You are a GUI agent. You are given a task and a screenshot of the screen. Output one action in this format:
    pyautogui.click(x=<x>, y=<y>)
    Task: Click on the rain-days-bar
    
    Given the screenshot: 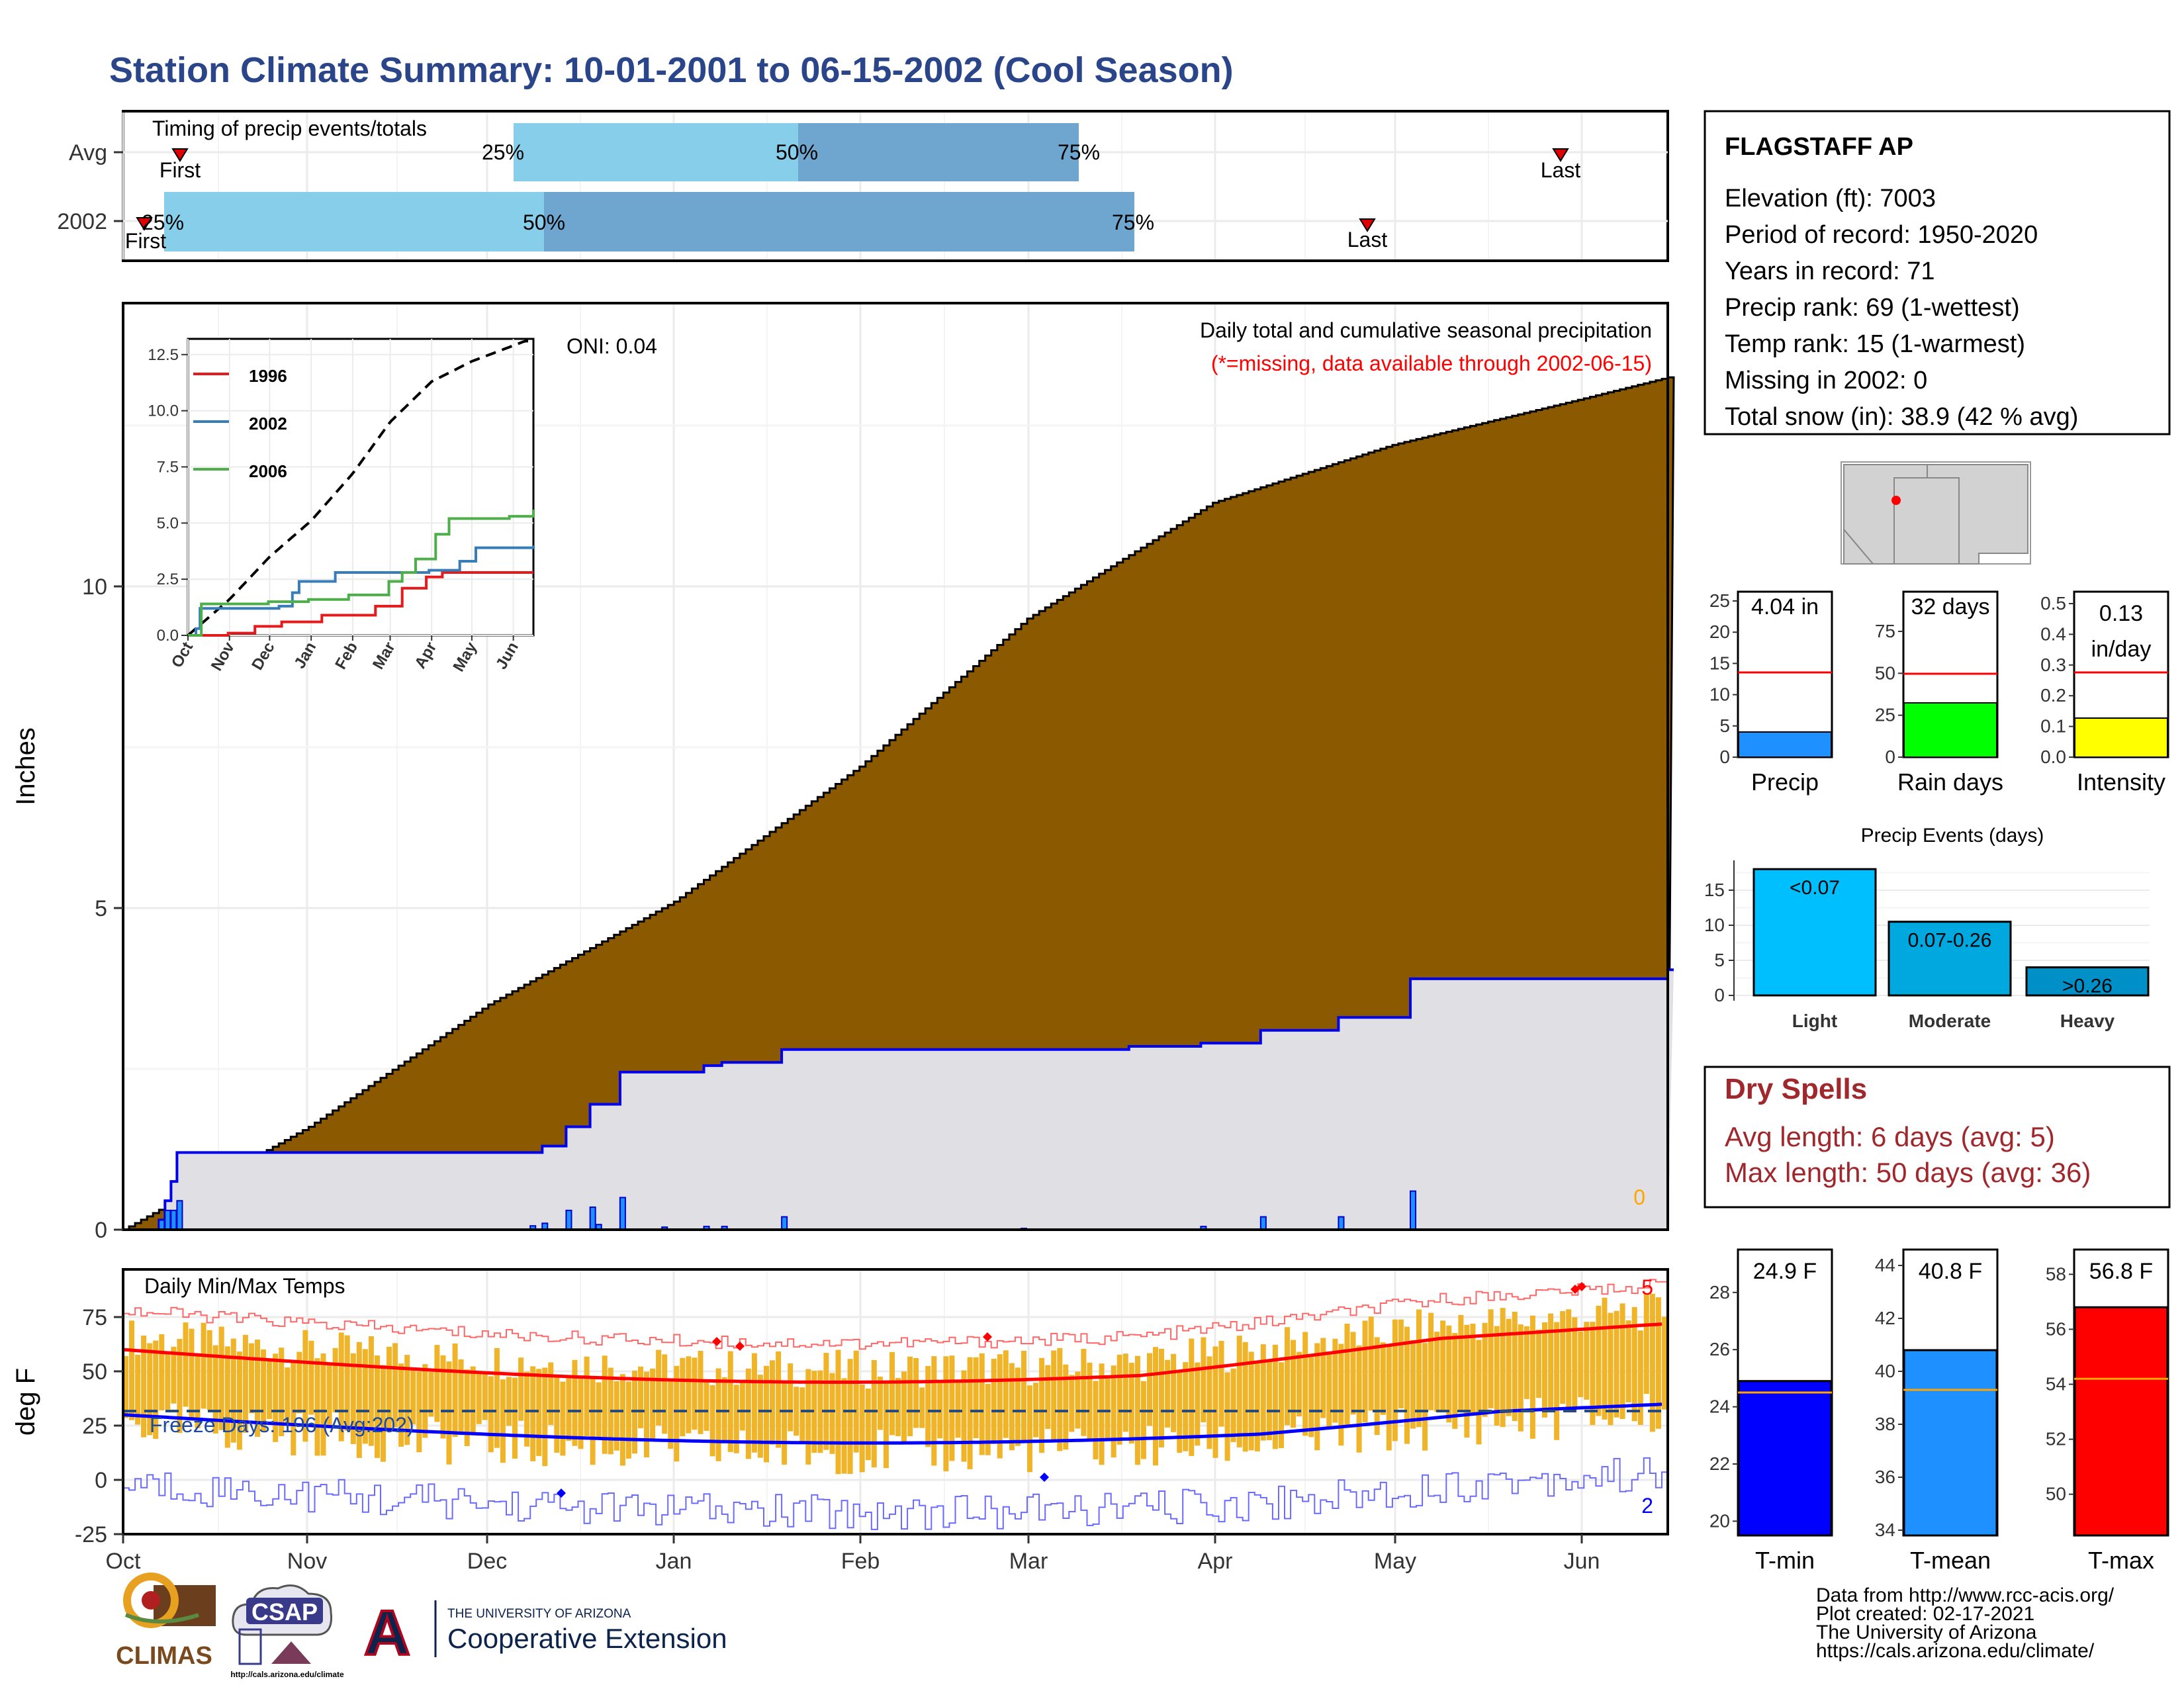 What is the action you would take?
    pyautogui.click(x=1950, y=730)
    